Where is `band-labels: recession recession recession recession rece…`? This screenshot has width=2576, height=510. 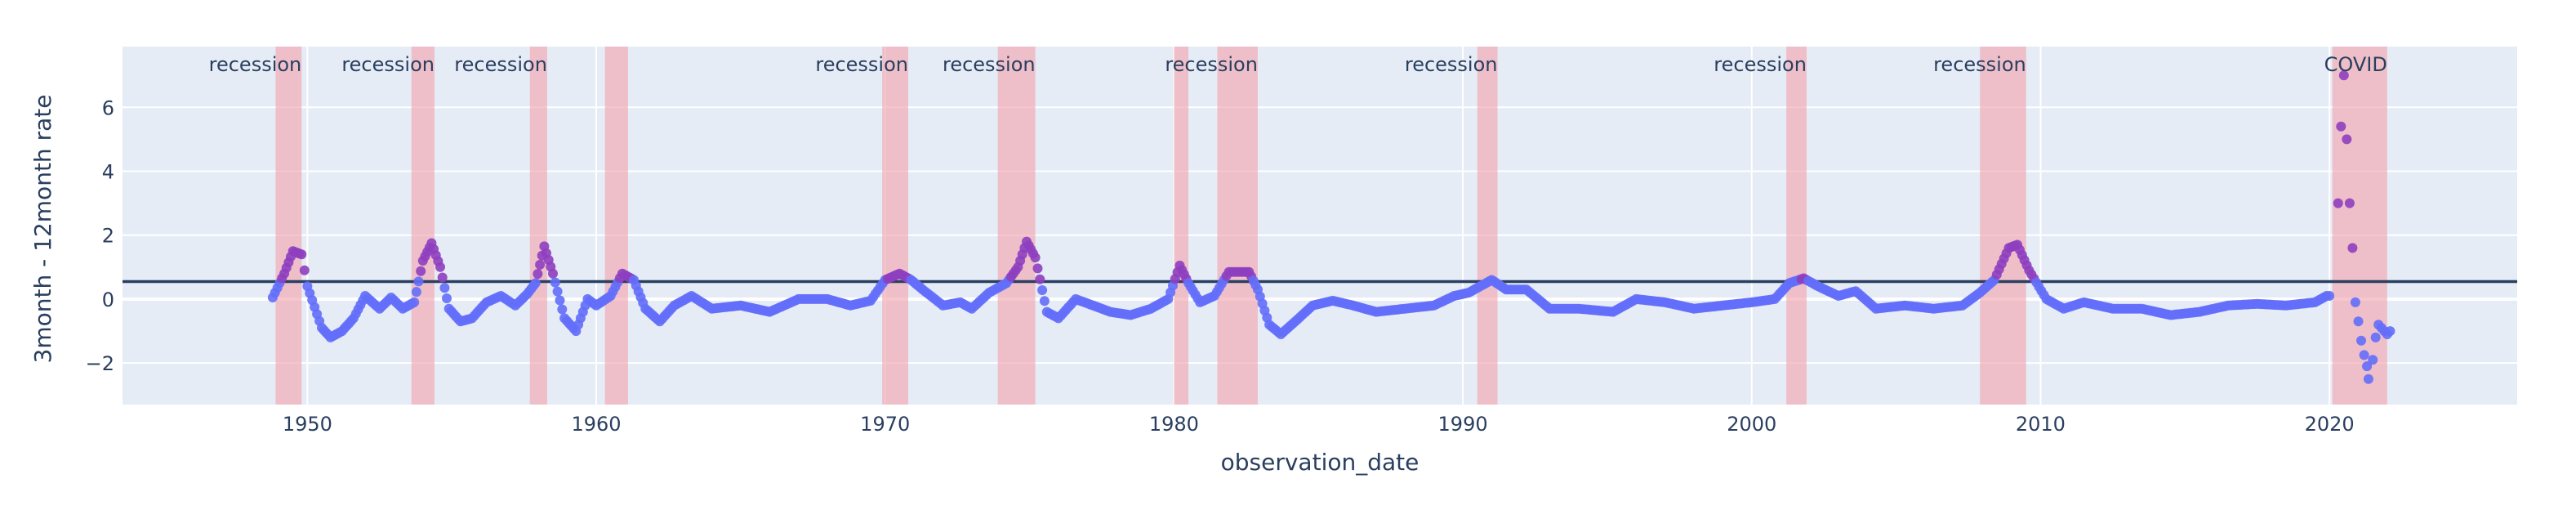 band-labels: recession recession recession recession rece… is located at coordinates (1298, 64).